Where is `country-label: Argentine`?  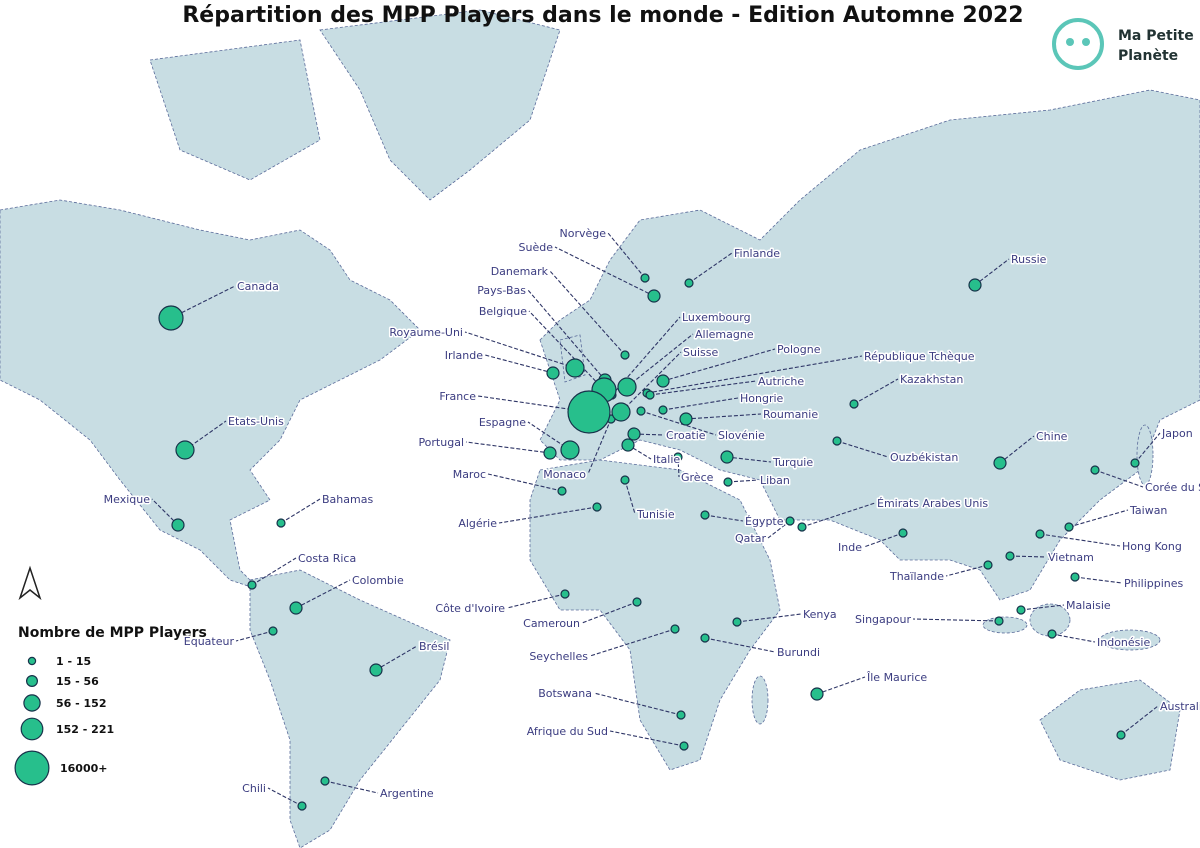
country-label: Argentine is located at coordinates (407, 793).